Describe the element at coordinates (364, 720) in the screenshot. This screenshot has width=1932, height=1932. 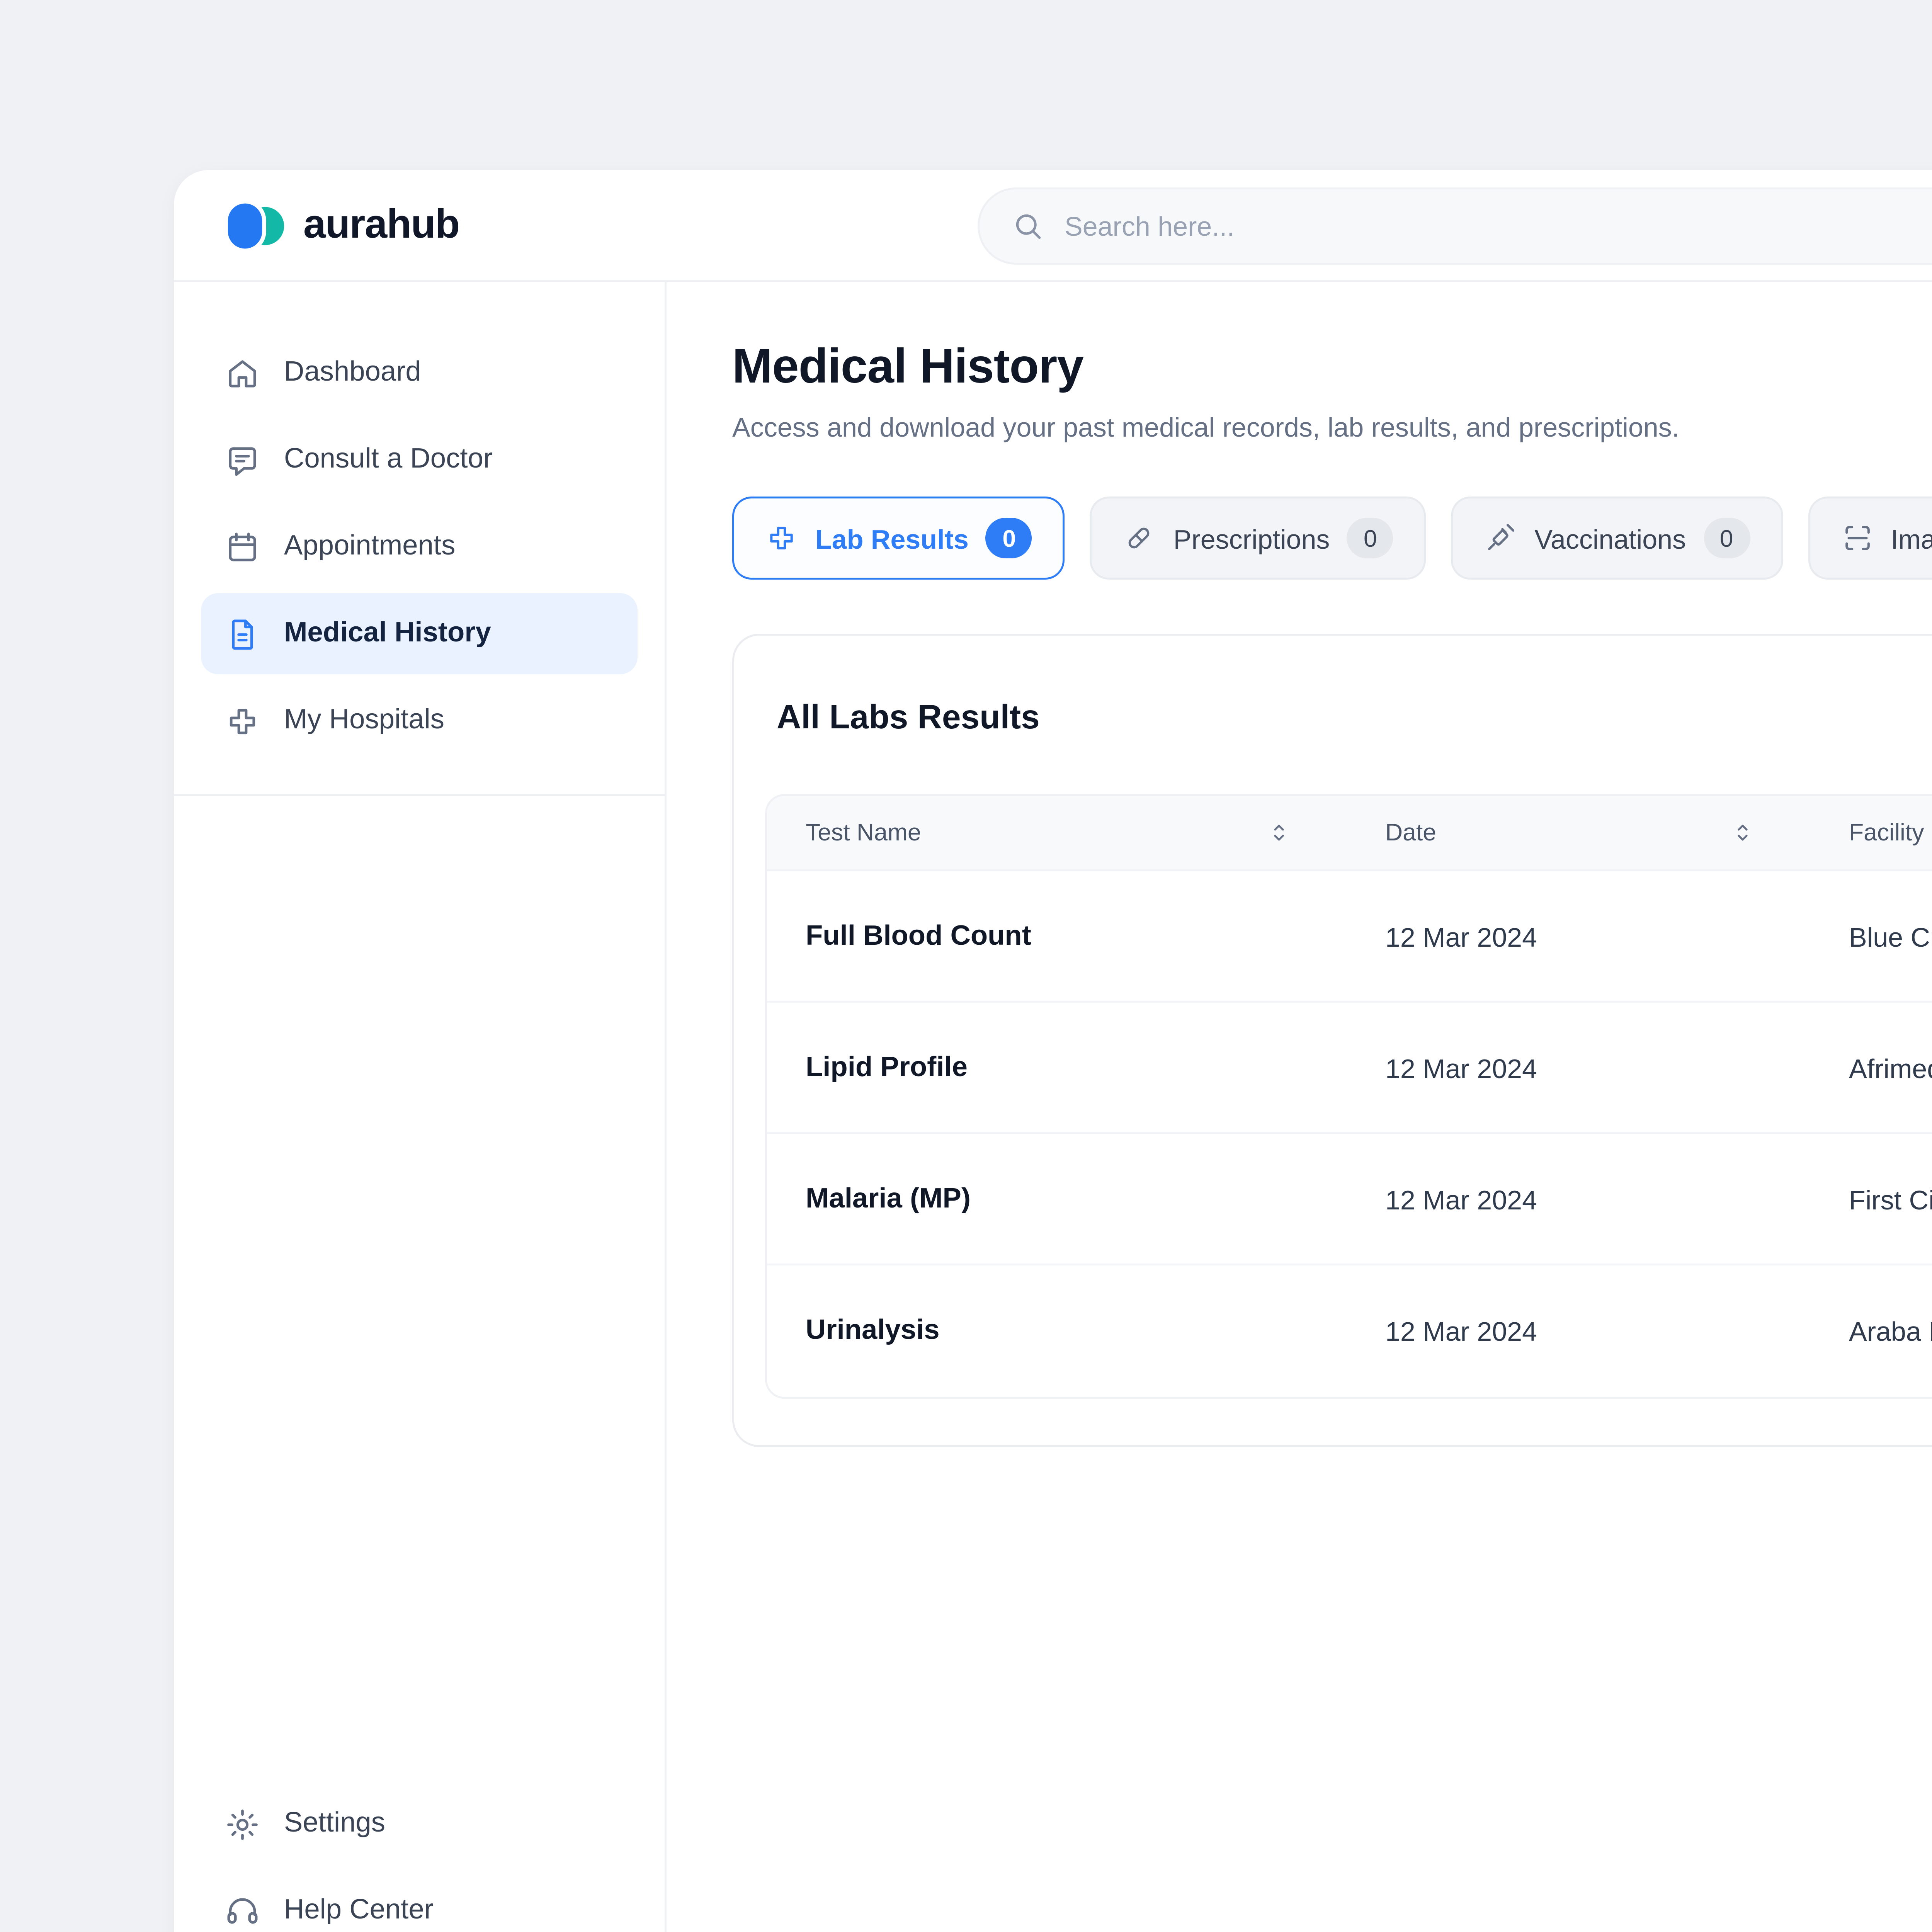
I see `sidebar-item-label: My Hospitals` at that location.